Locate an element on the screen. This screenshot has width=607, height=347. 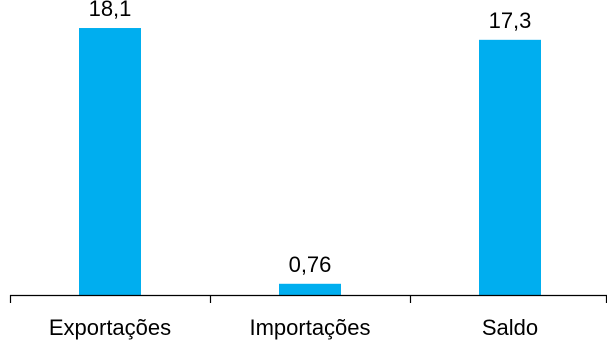
x-axis is located at coordinates (308, 298).